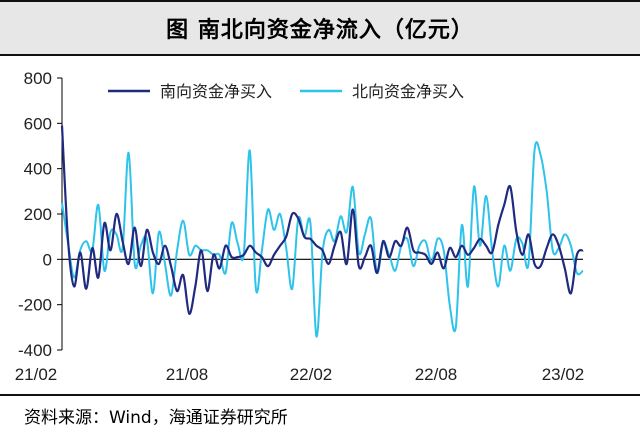 The width and height of the screenshot is (640, 434). What do you see at coordinates (47, 259) in the screenshot?
I see `y-tick-label: 0` at bounding box center [47, 259].